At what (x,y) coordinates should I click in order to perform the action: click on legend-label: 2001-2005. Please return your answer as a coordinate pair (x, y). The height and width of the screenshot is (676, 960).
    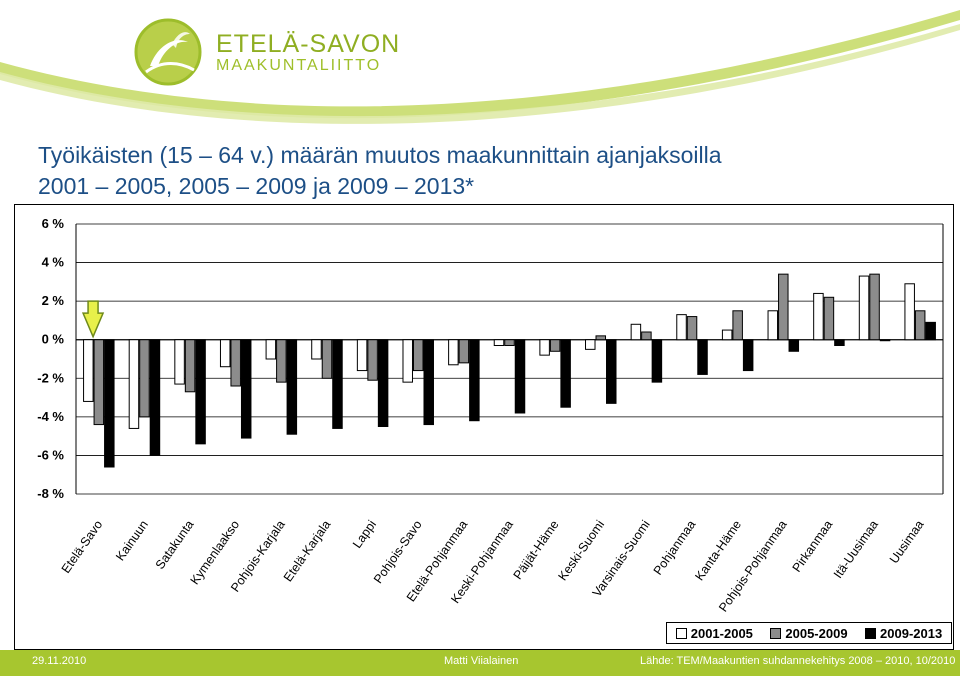
    Looking at the image, I should click on (721, 633).